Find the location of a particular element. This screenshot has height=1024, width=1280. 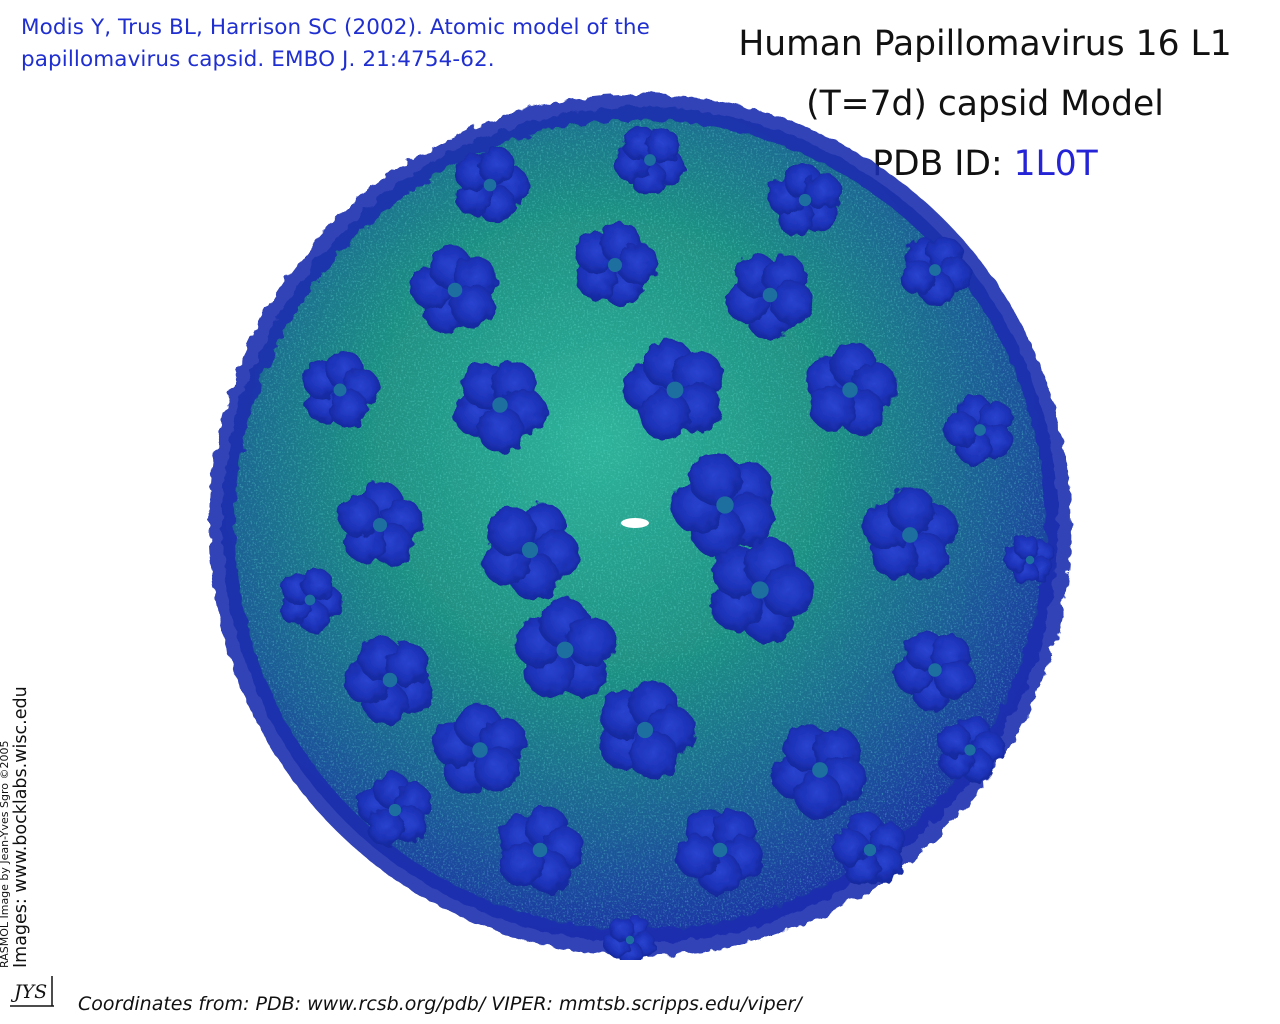

title-line-2: (T=7d) capsid Model is located at coordinates (985, 104).